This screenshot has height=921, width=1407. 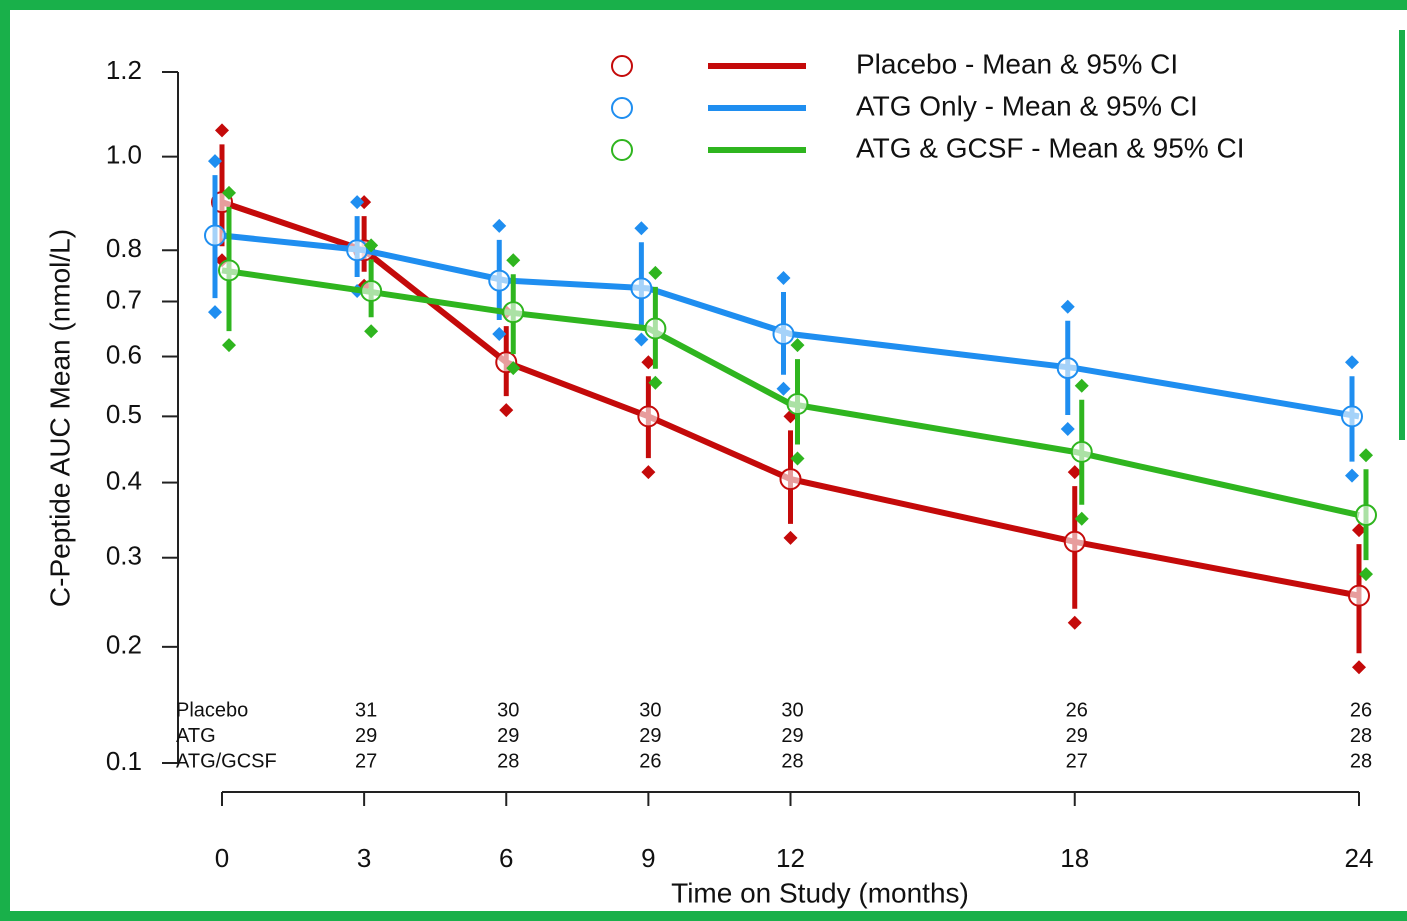 What do you see at coordinates (1027, 105) in the screenshot?
I see `legend-label: ATG Only - Mean & 95% CI` at bounding box center [1027, 105].